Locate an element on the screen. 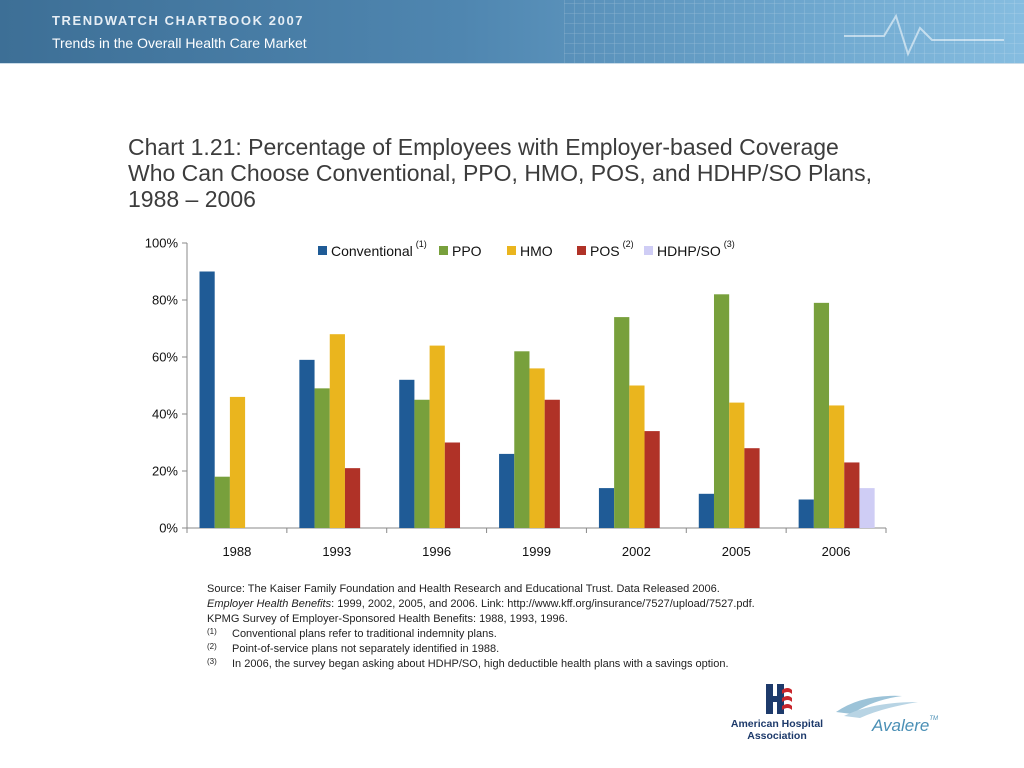 This screenshot has width=1024, height=768. y-tick-label: 40% is located at coordinates (165, 414).